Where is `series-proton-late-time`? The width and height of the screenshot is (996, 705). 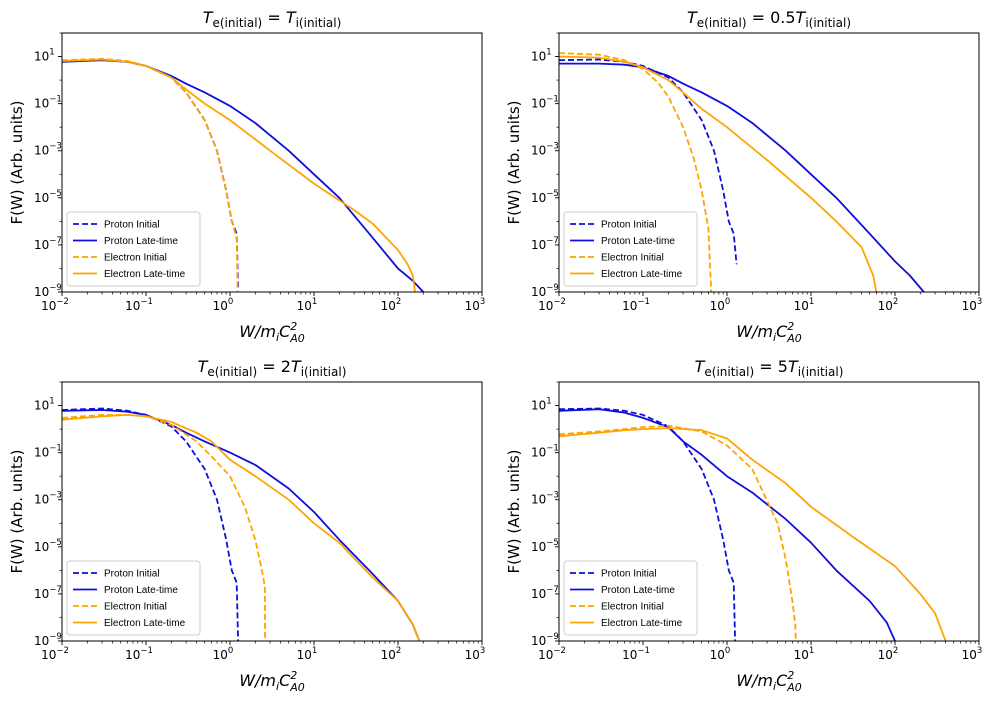 series-proton-late-time is located at coordinates (742, 177).